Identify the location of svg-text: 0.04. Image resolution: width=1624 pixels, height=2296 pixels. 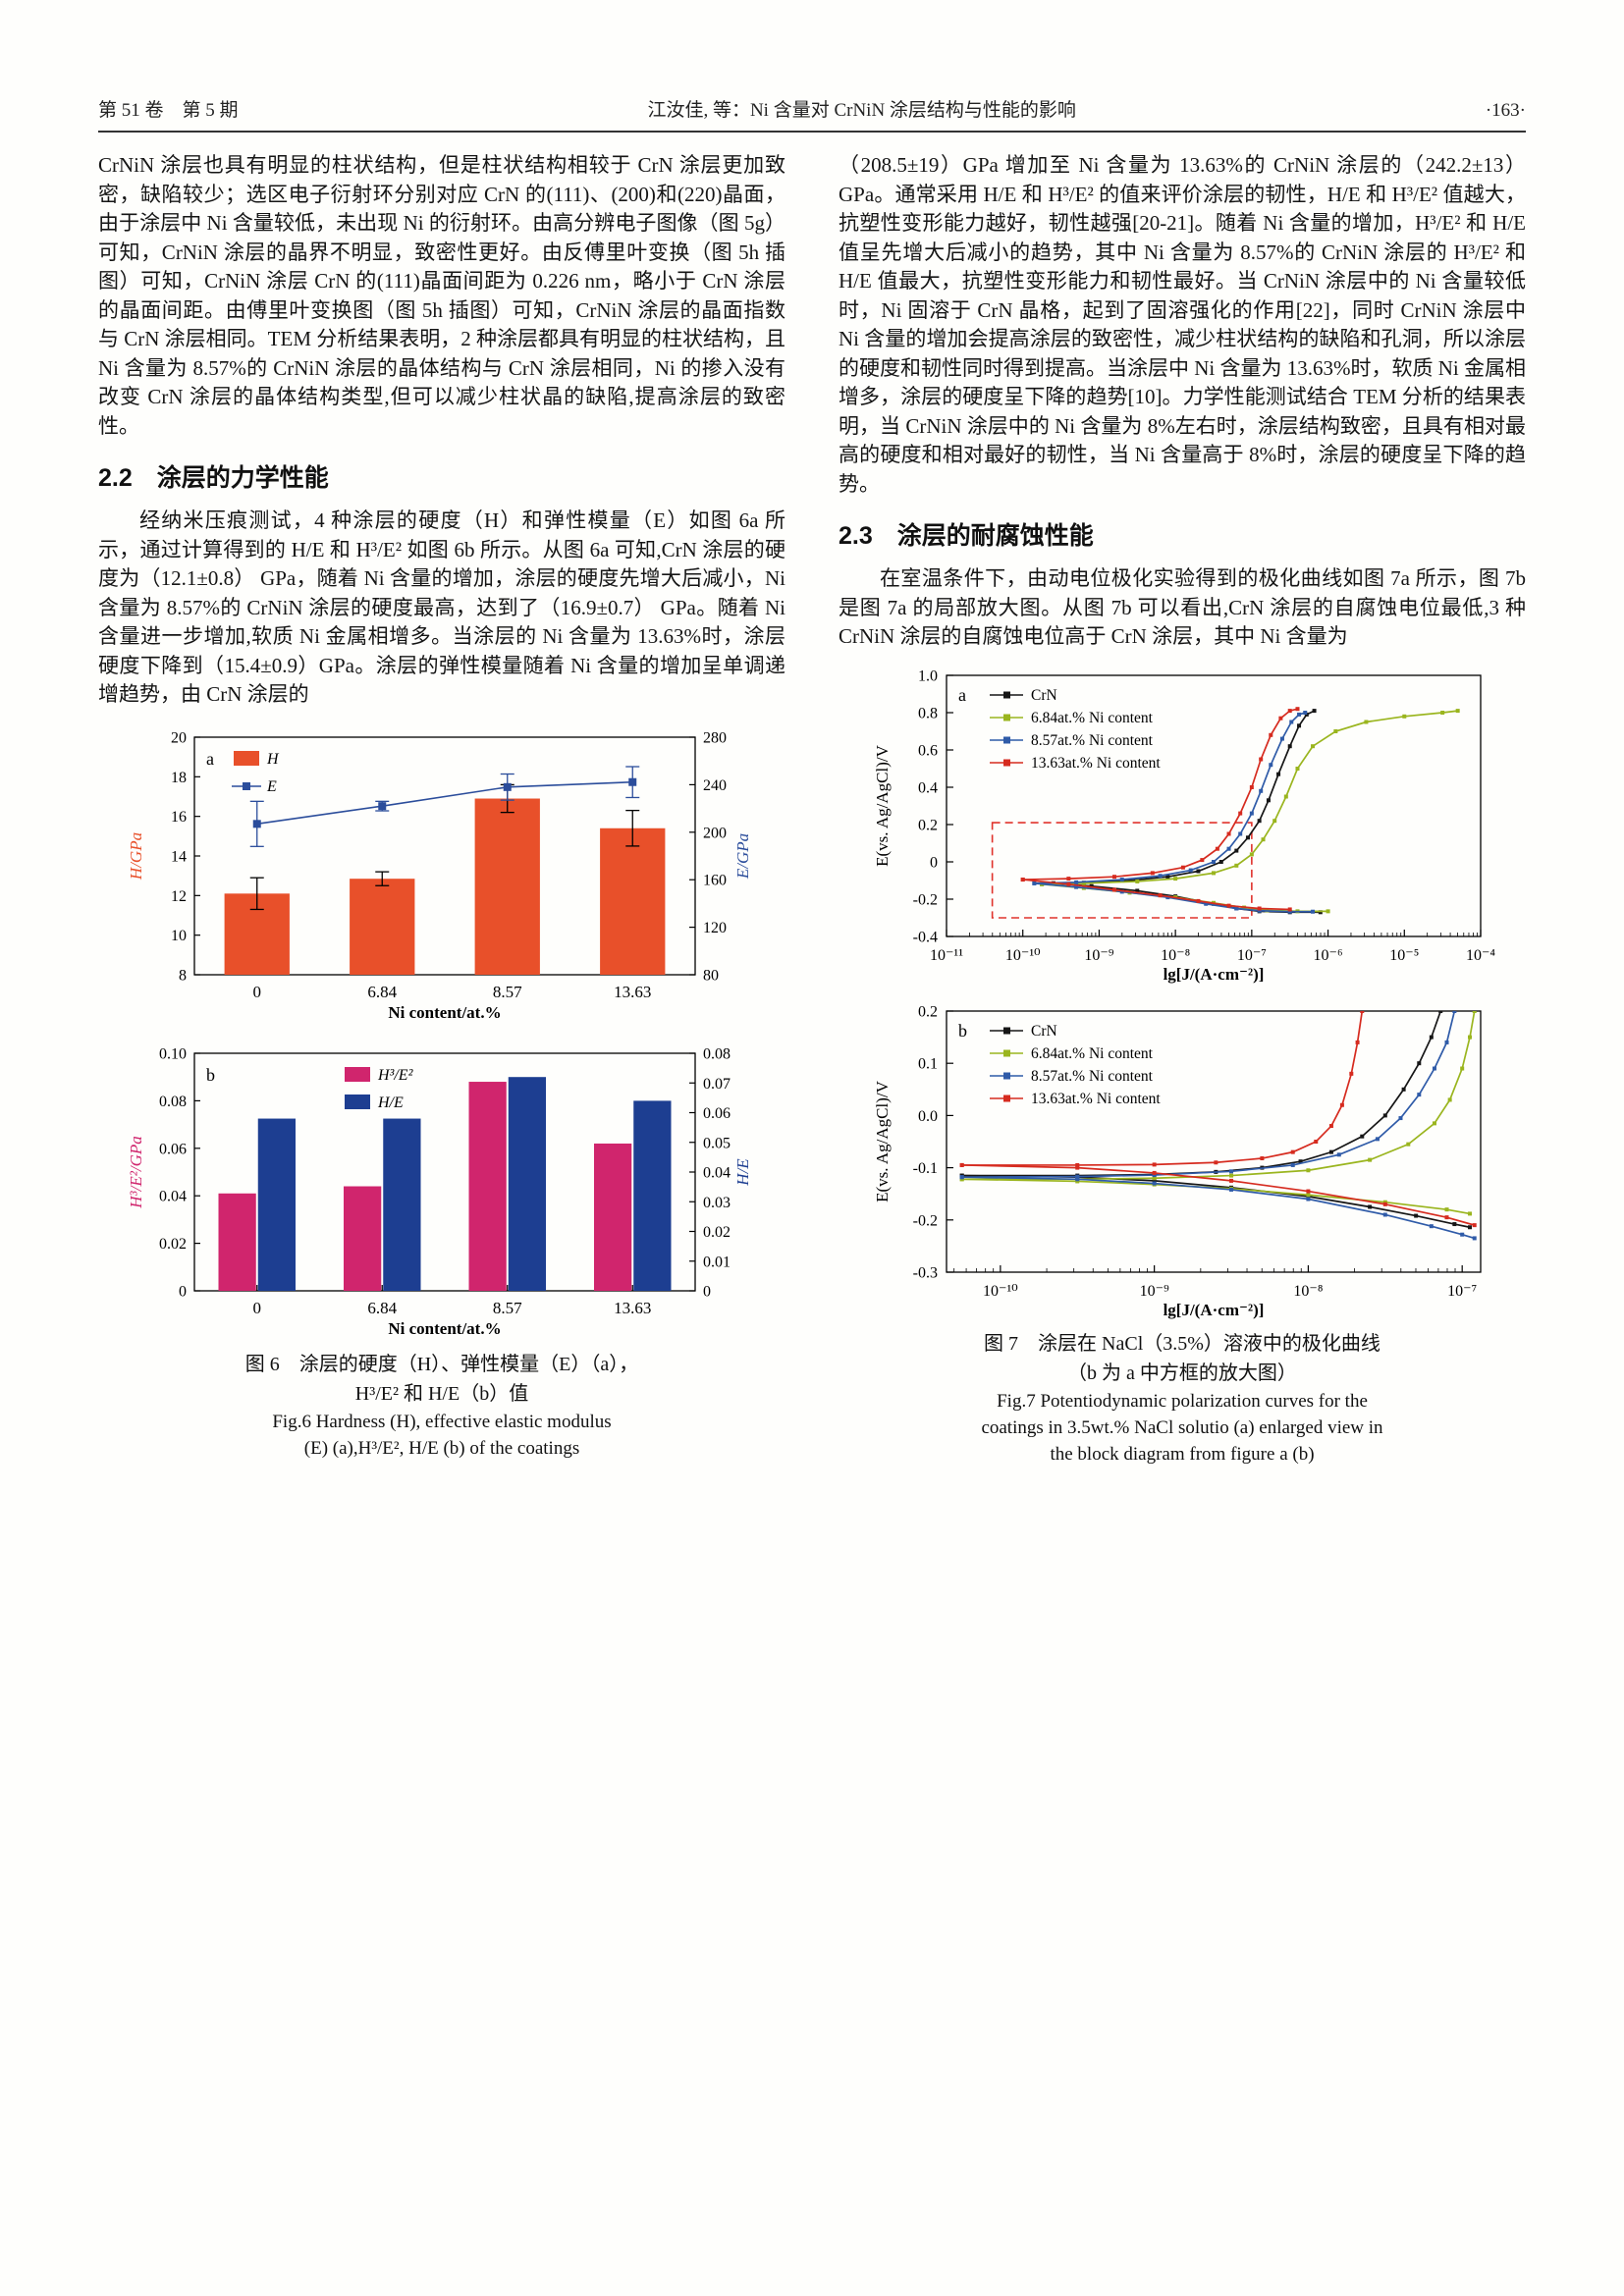
(717, 1172).